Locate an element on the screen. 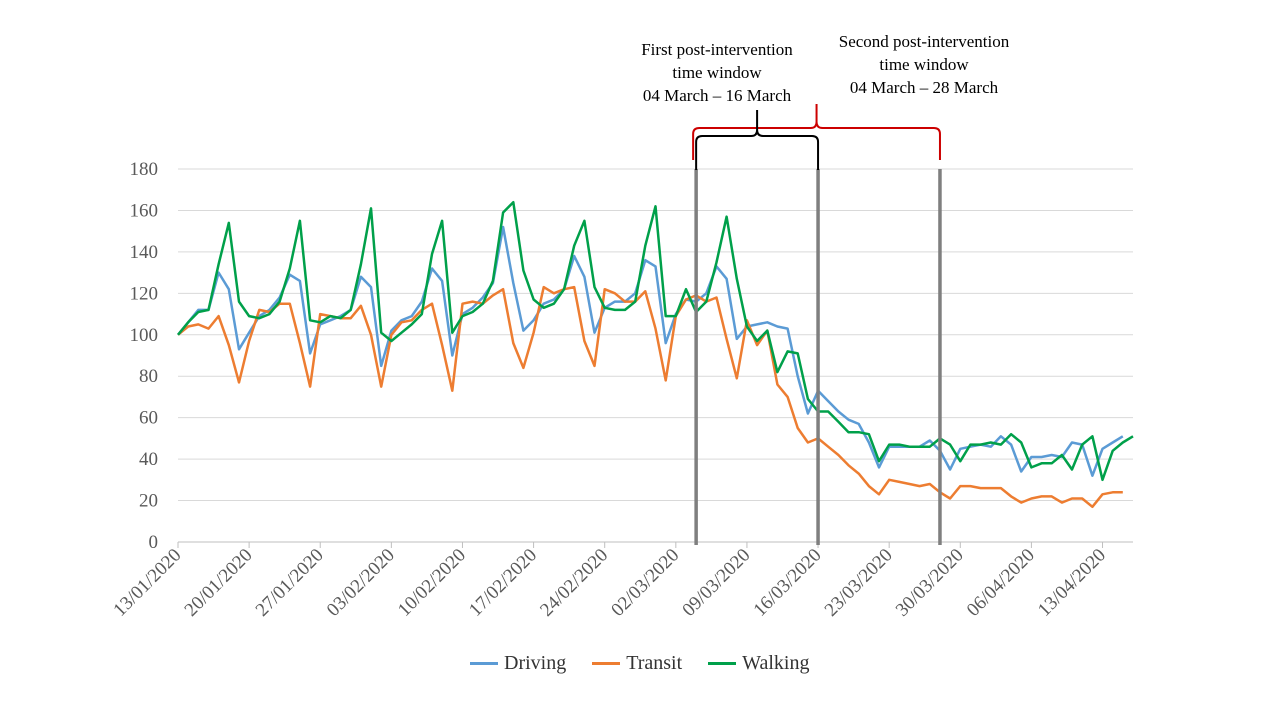 This screenshot has height=720, width=1280. legend: Driving Transit Walking is located at coordinates (639, 663).